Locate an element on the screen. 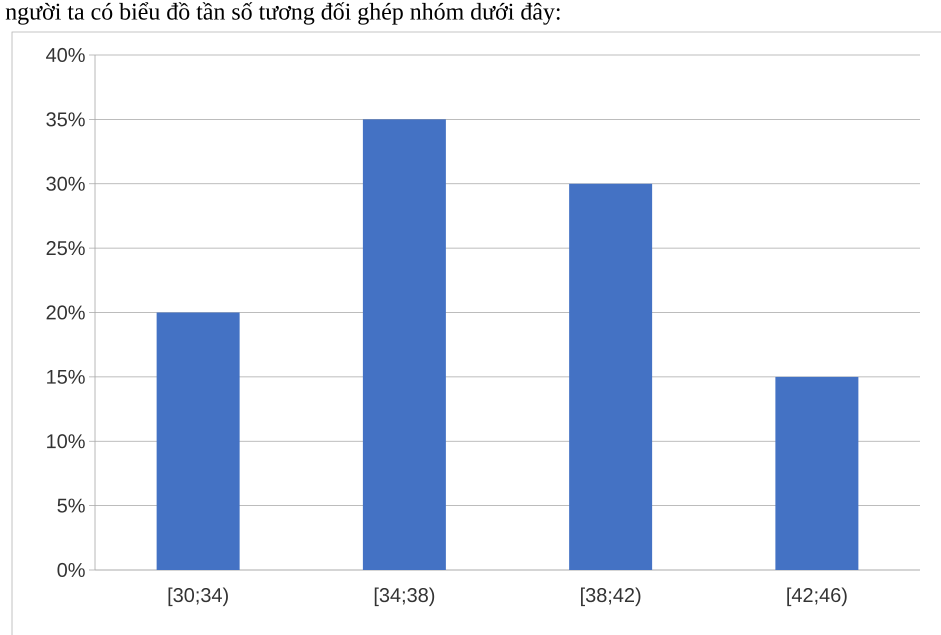 The width and height of the screenshot is (941, 635). x-tick-label: [34;38) is located at coordinates (404, 597).